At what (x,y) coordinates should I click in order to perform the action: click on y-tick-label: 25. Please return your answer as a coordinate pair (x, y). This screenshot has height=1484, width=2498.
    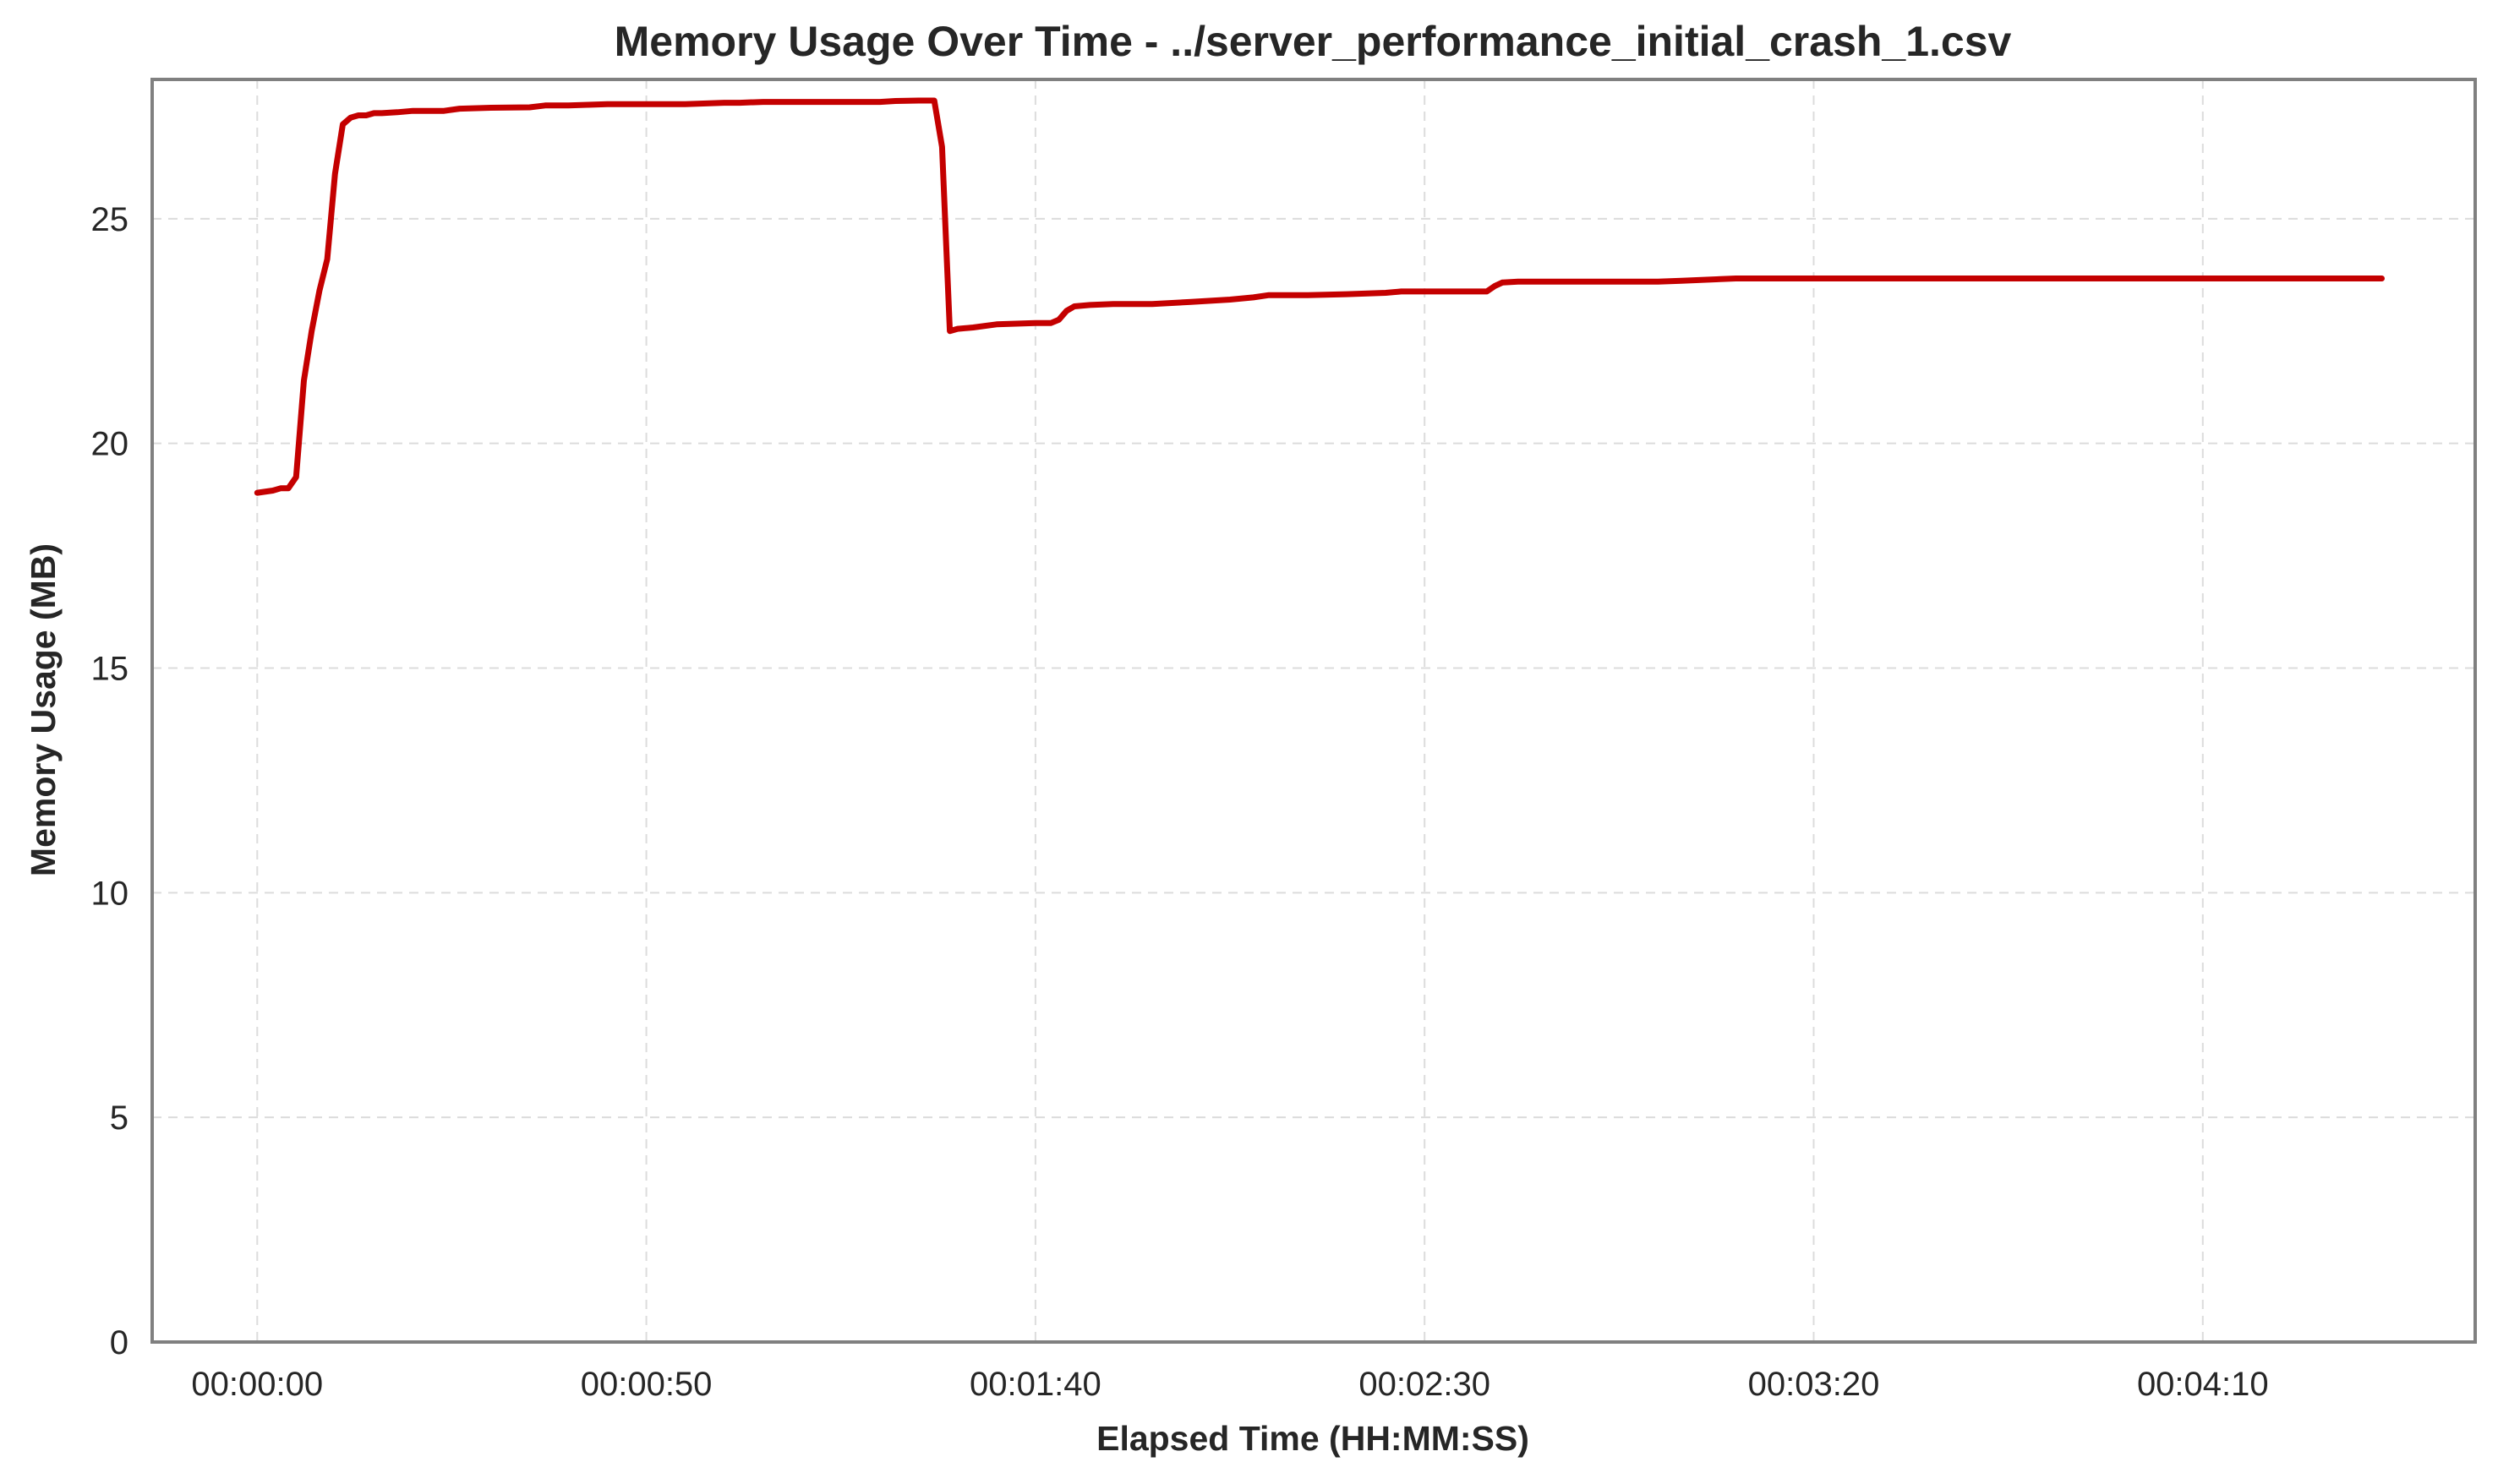
    Looking at the image, I should click on (110, 220).